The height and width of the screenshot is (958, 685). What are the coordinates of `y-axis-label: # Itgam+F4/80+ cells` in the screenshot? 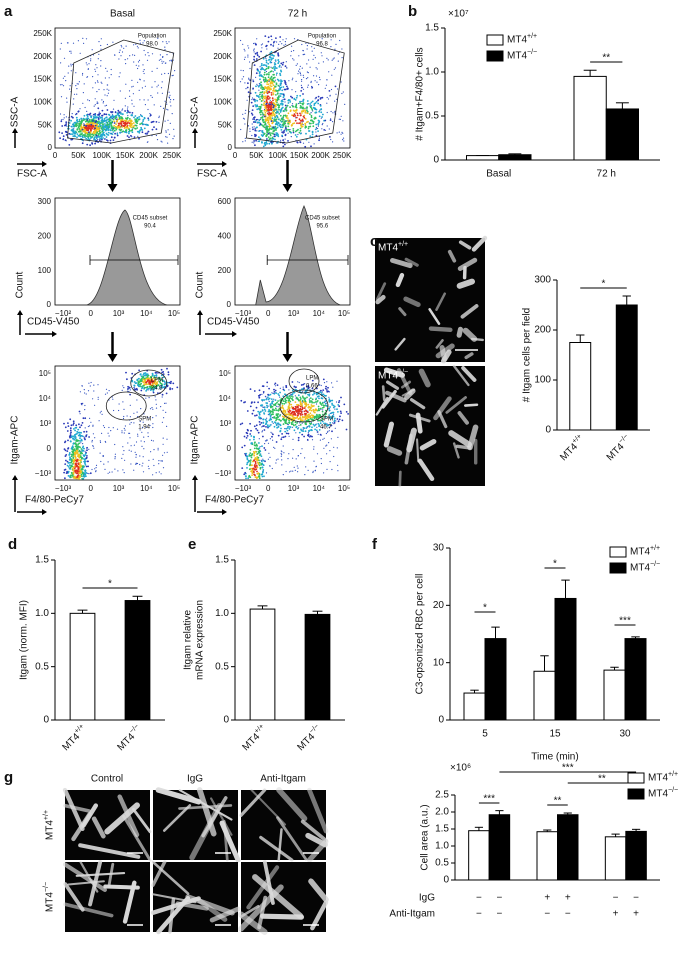 It's located at (420, 93).